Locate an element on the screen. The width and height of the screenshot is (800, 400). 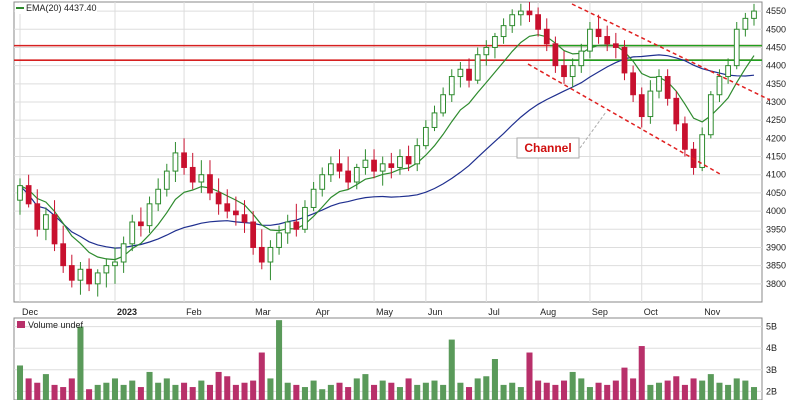
price-x-tick: Dec is located at coordinates (30, 312).